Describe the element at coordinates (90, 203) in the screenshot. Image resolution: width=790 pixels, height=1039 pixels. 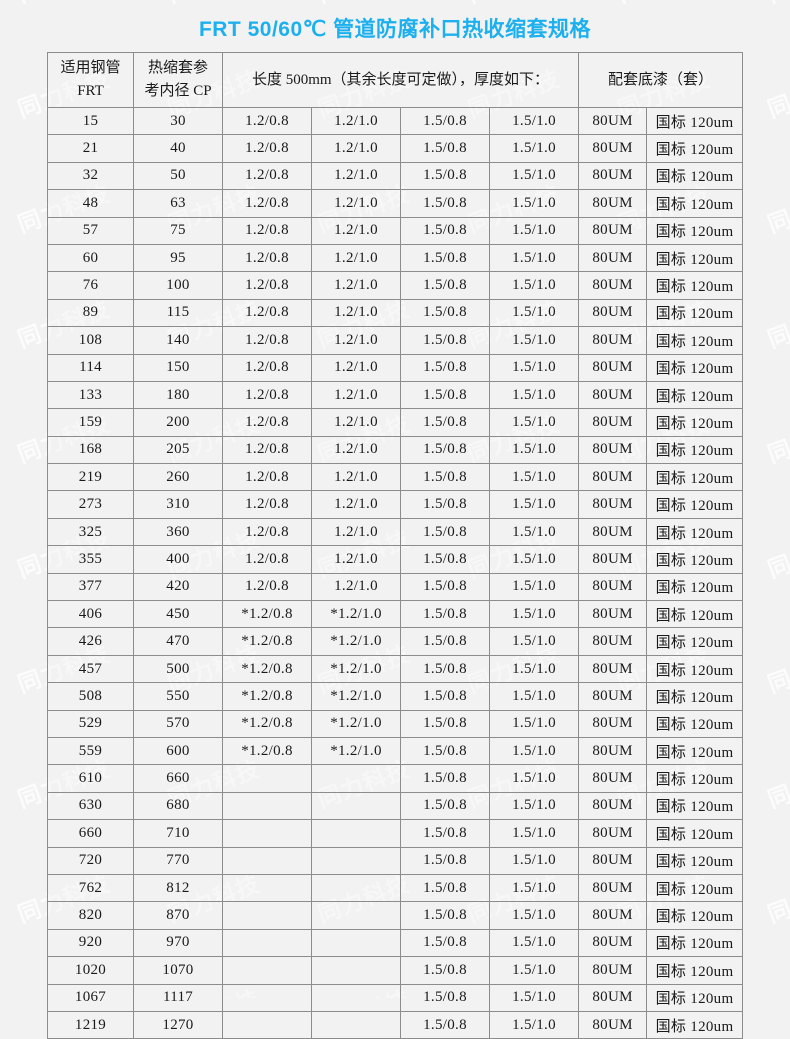
I see `cell-frt: 48` at that location.